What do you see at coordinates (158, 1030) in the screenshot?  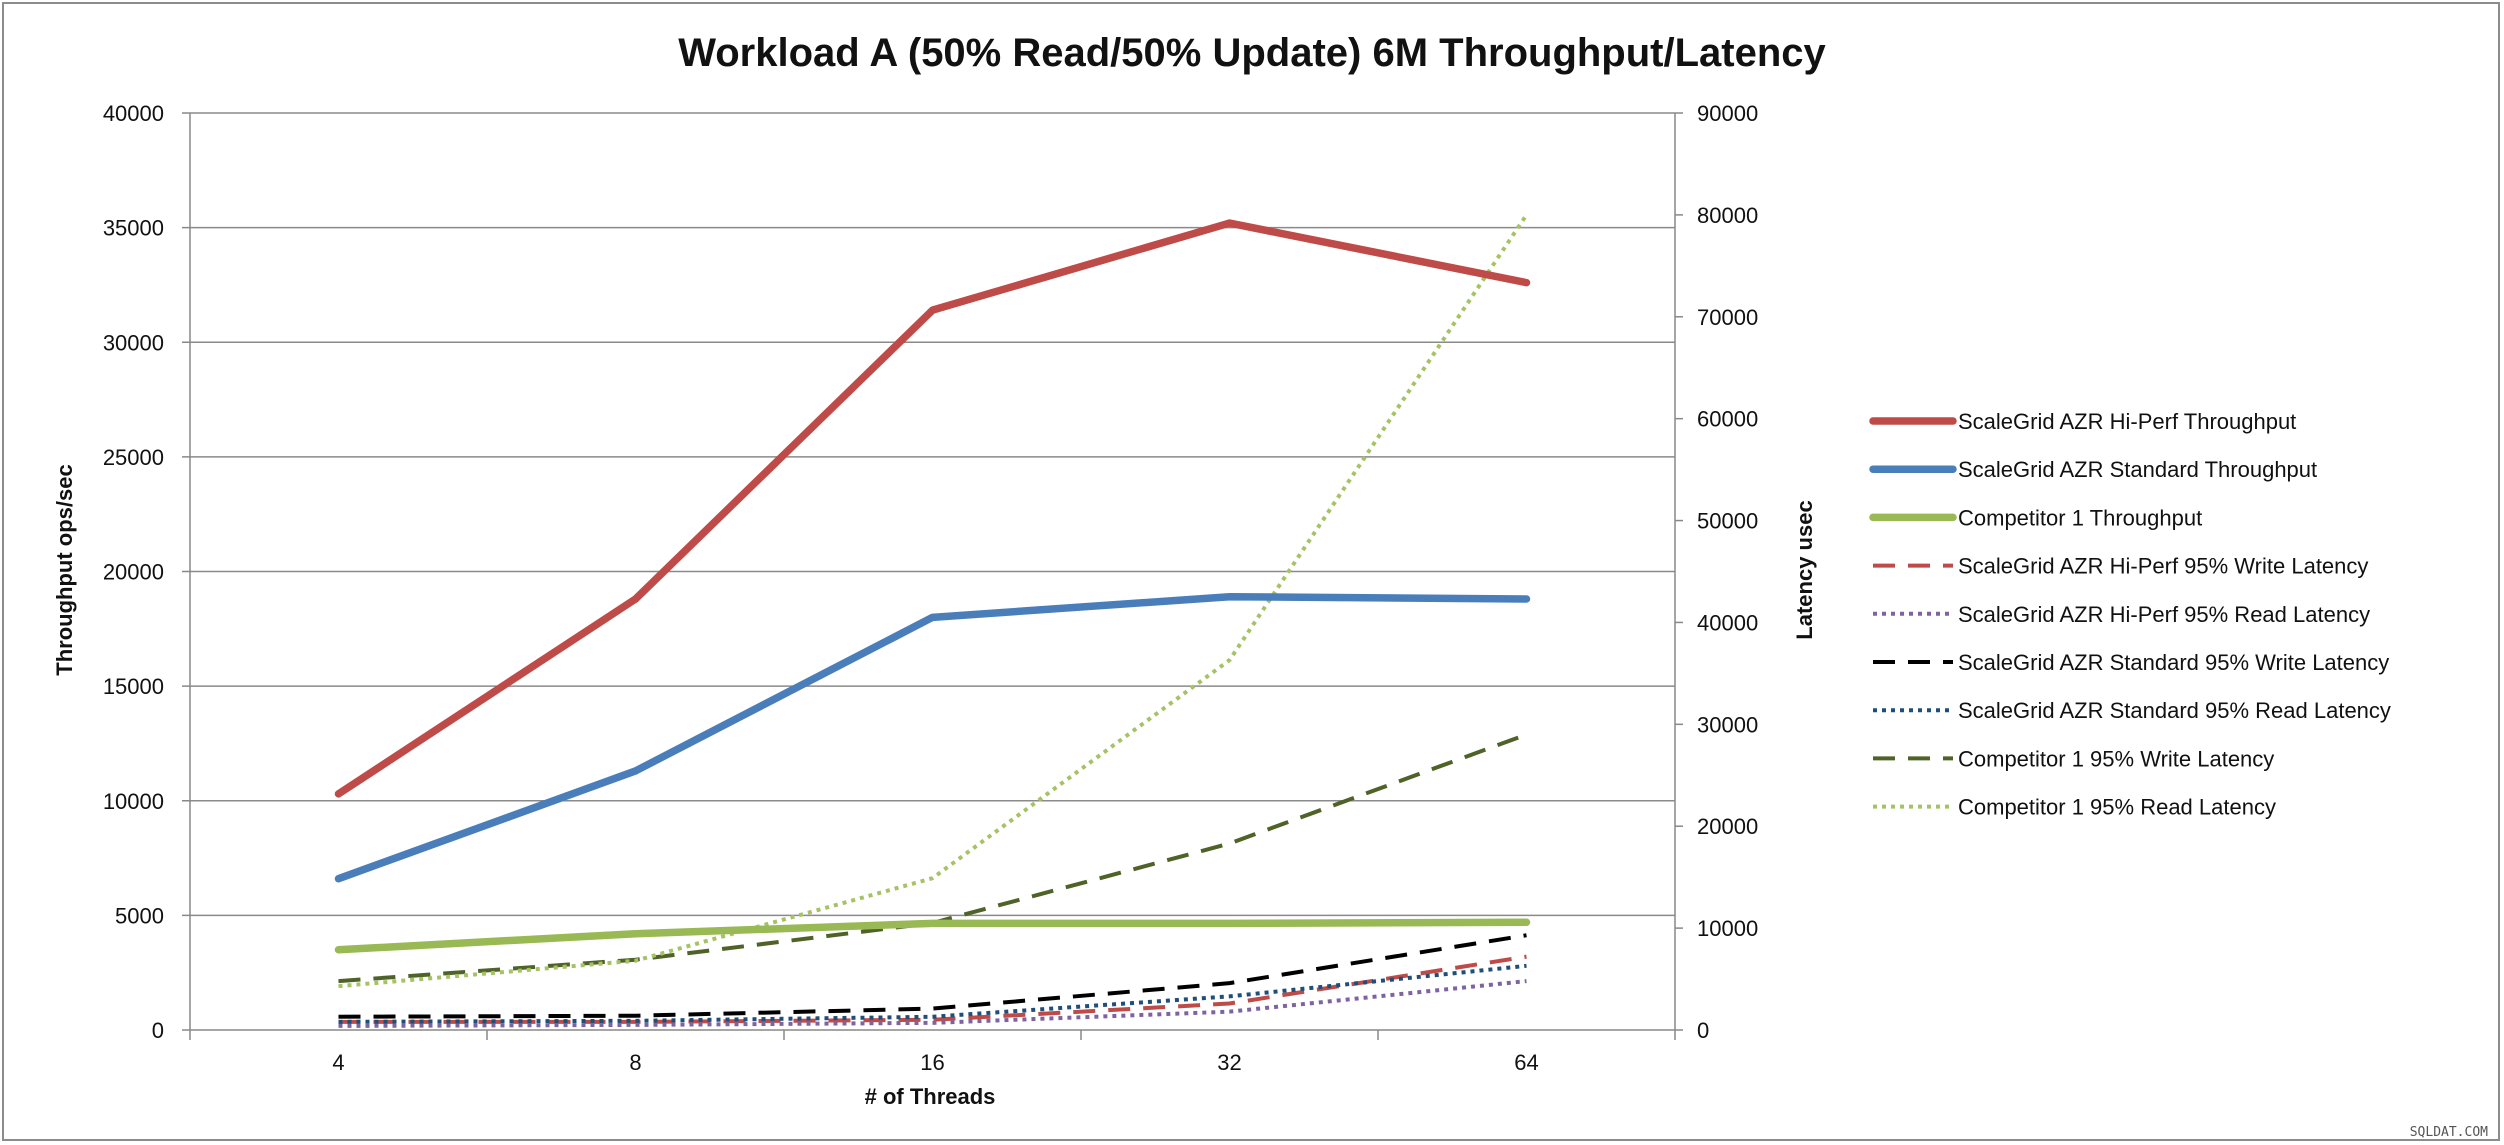 I see `left-tick-label: 0` at bounding box center [158, 1030].